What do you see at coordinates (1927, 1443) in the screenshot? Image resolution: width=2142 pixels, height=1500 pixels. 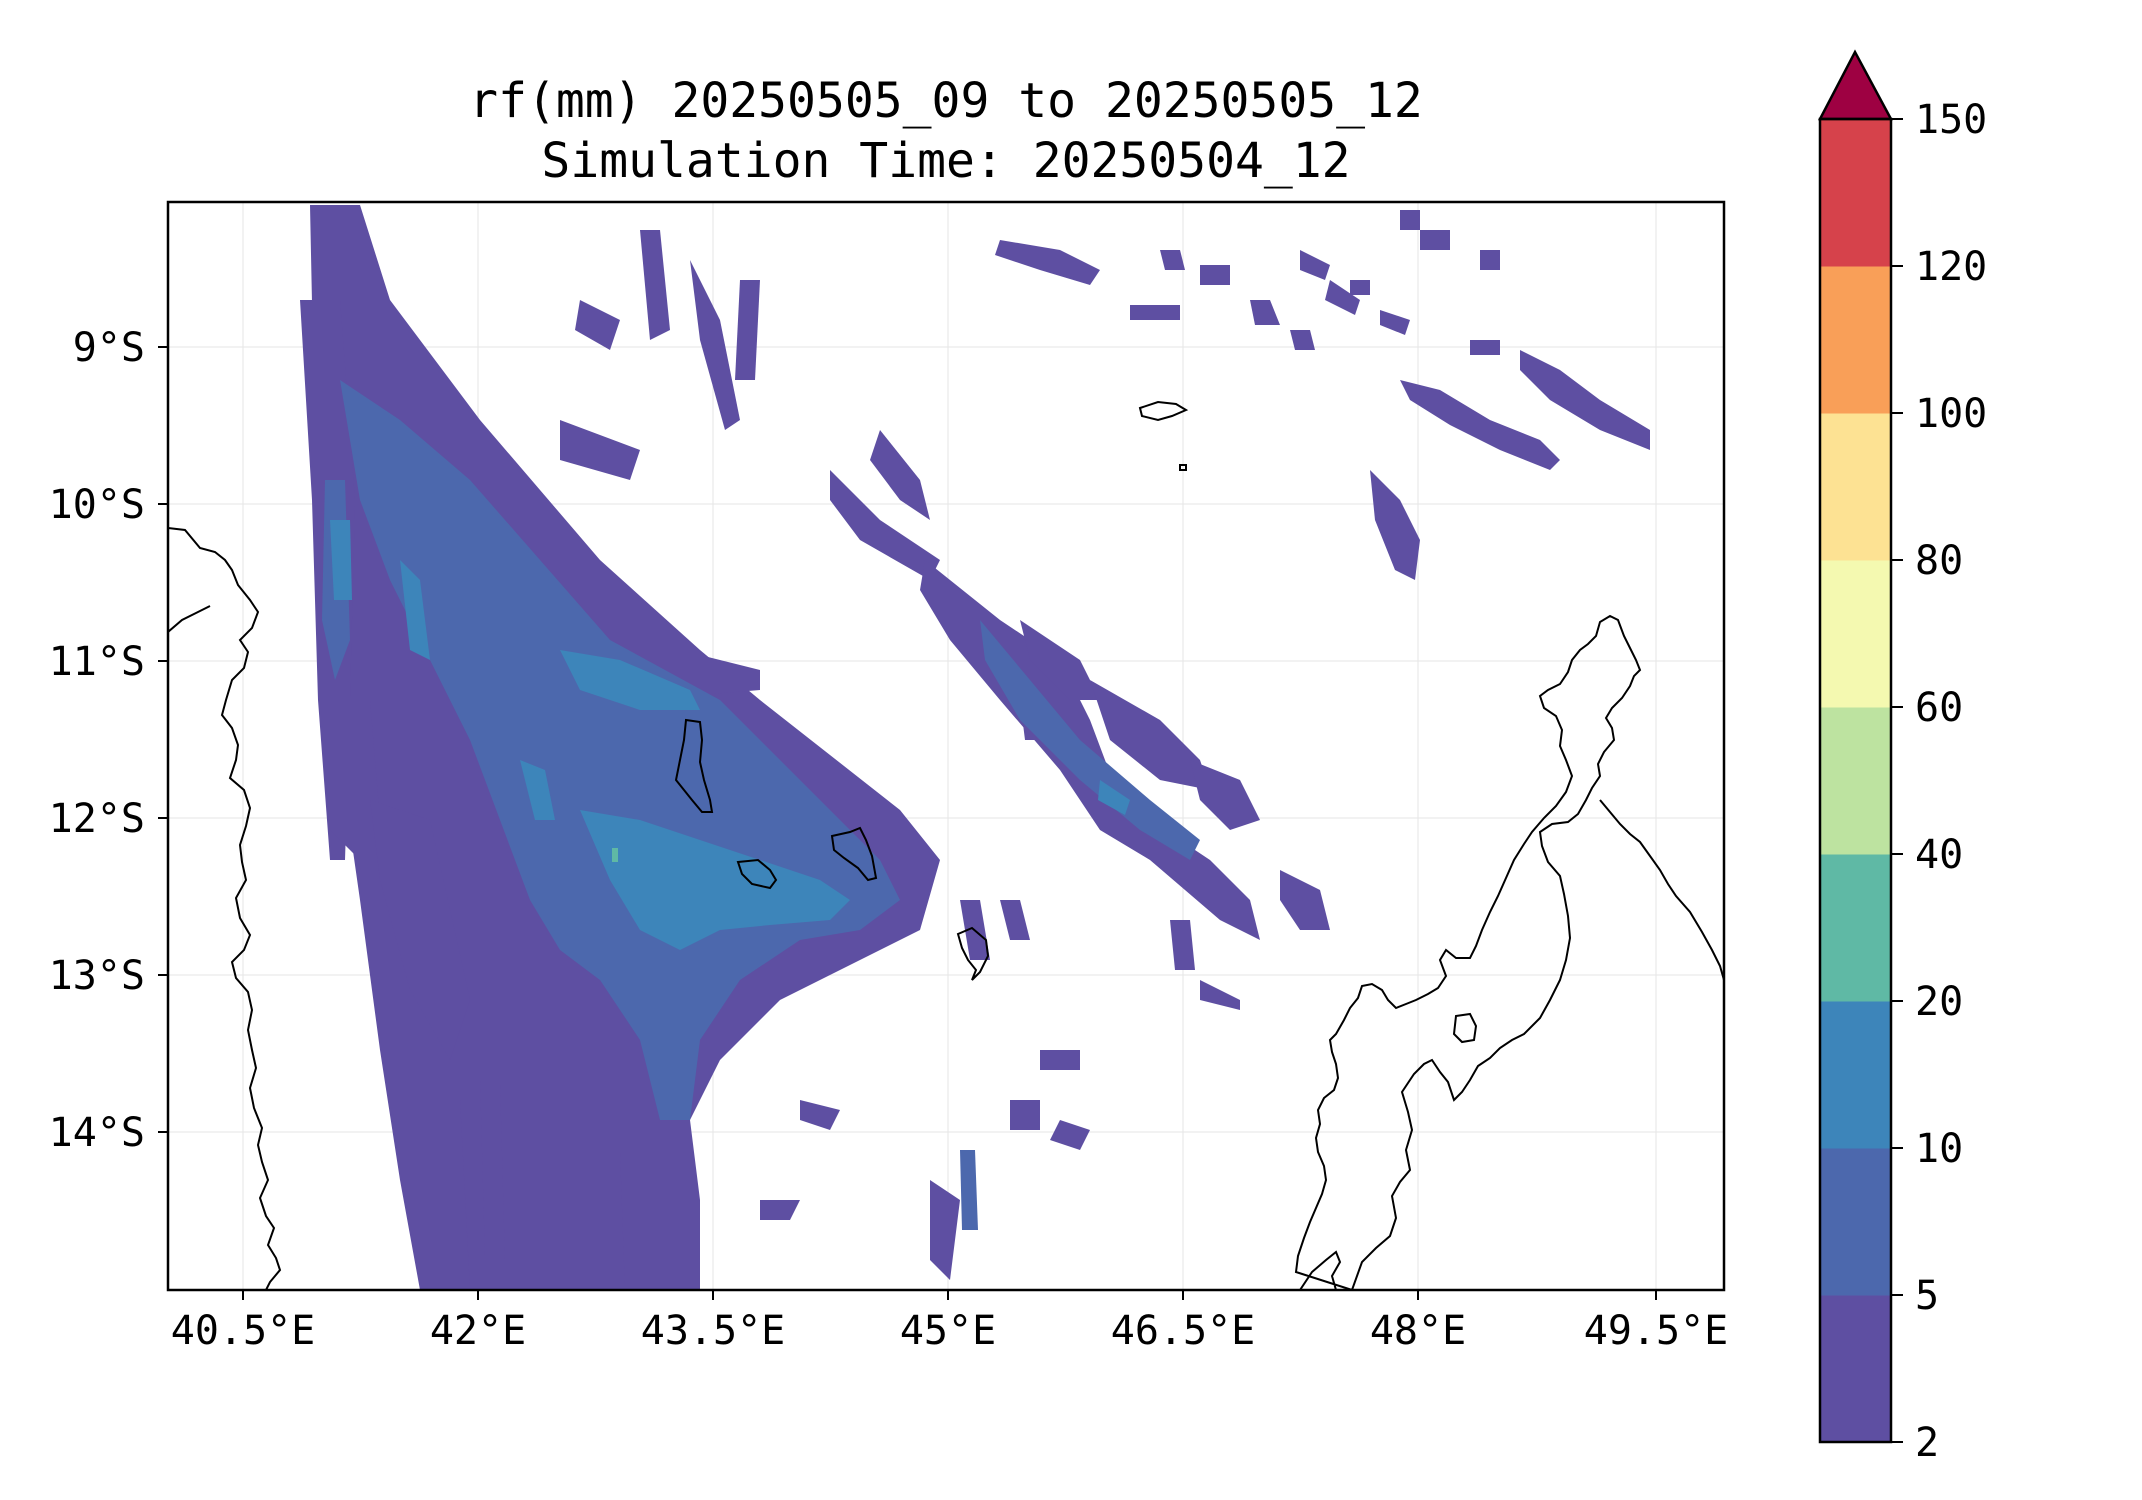 I see `colorbar-tick-label: 2` at bounding box center [1927, 1443].